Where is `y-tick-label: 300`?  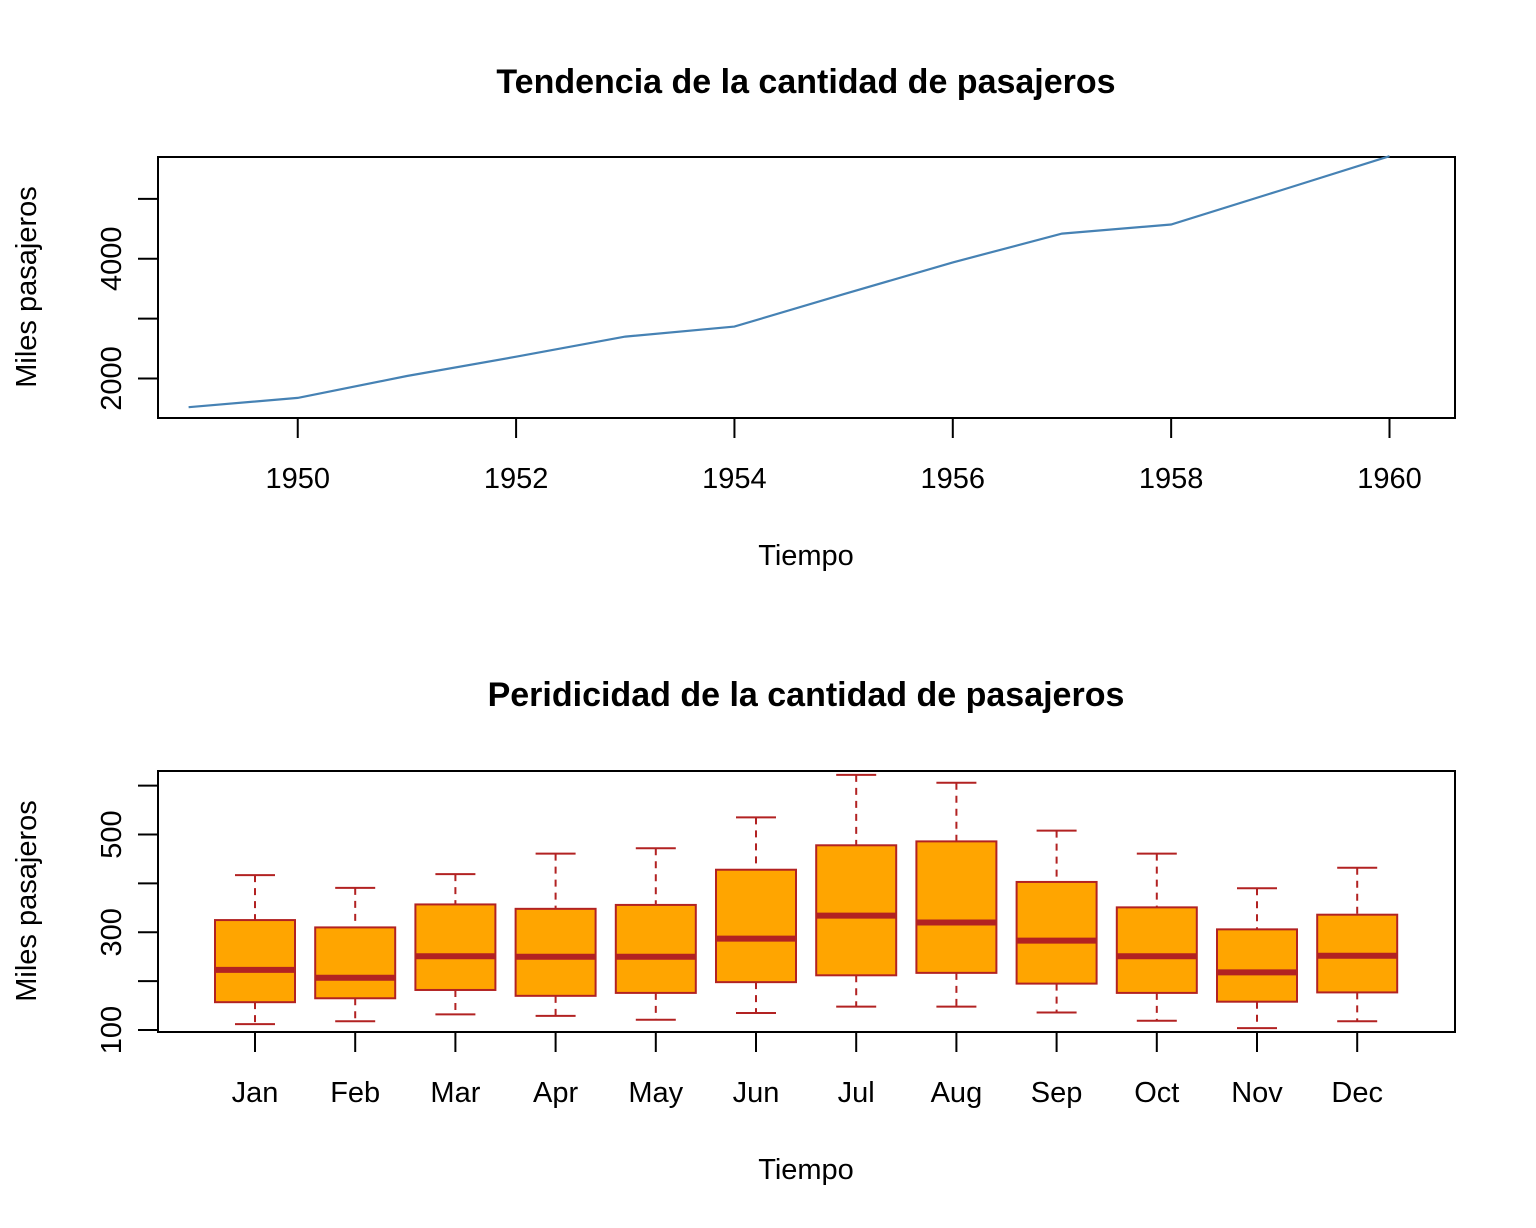 y-tick-label: 300 is located at coordinates (112, 932).